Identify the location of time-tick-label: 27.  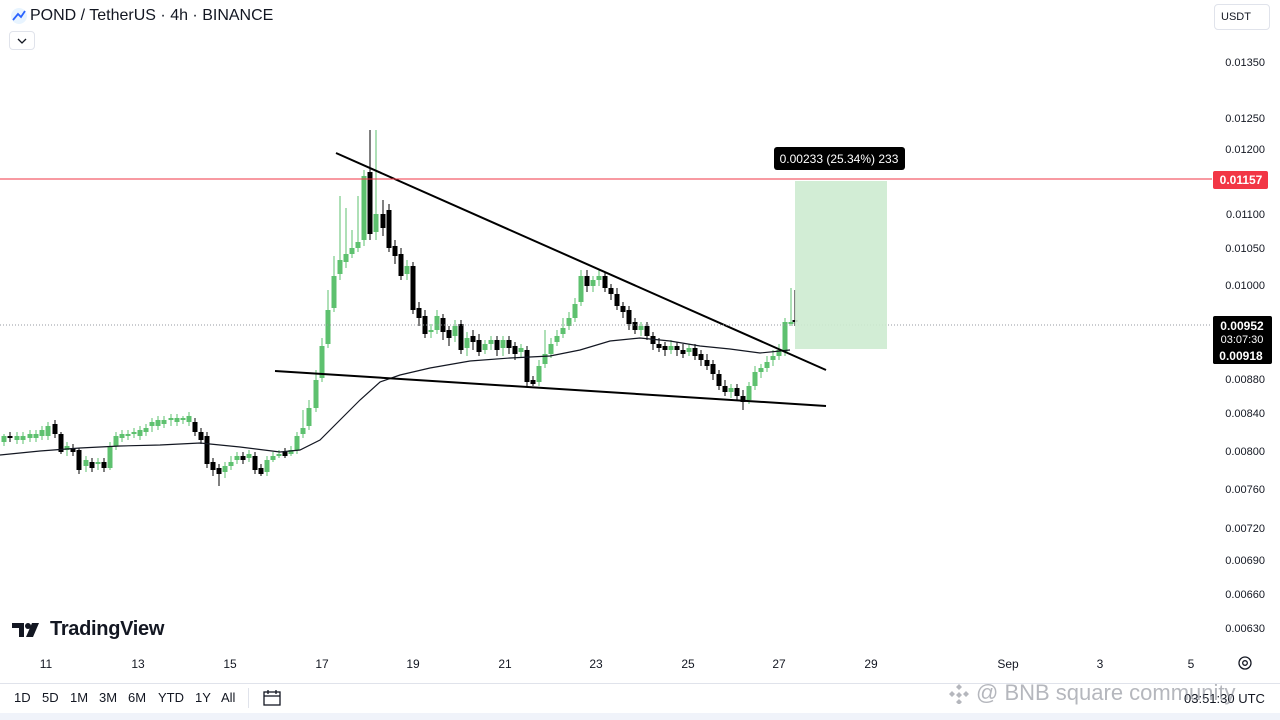
(779, 664).